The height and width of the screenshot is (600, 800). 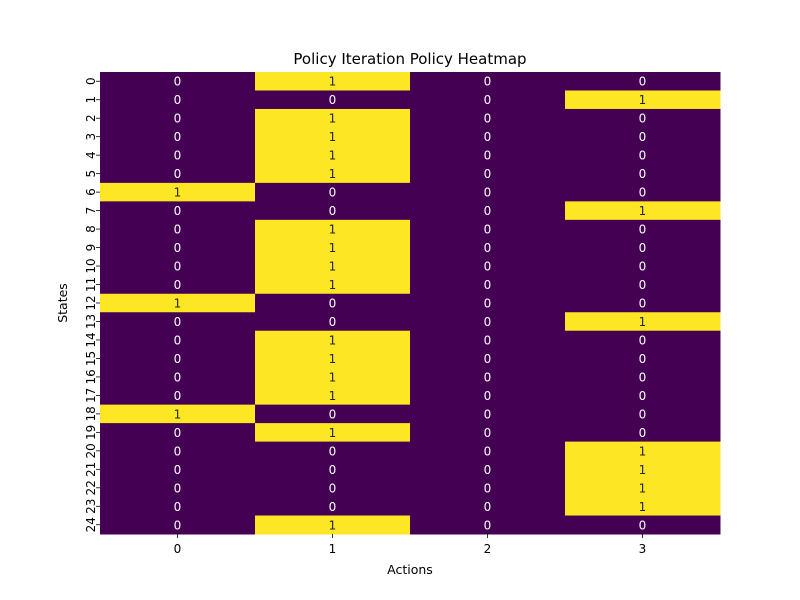 I want to click on y-tick-label: 7, so click(x=91, y=211).